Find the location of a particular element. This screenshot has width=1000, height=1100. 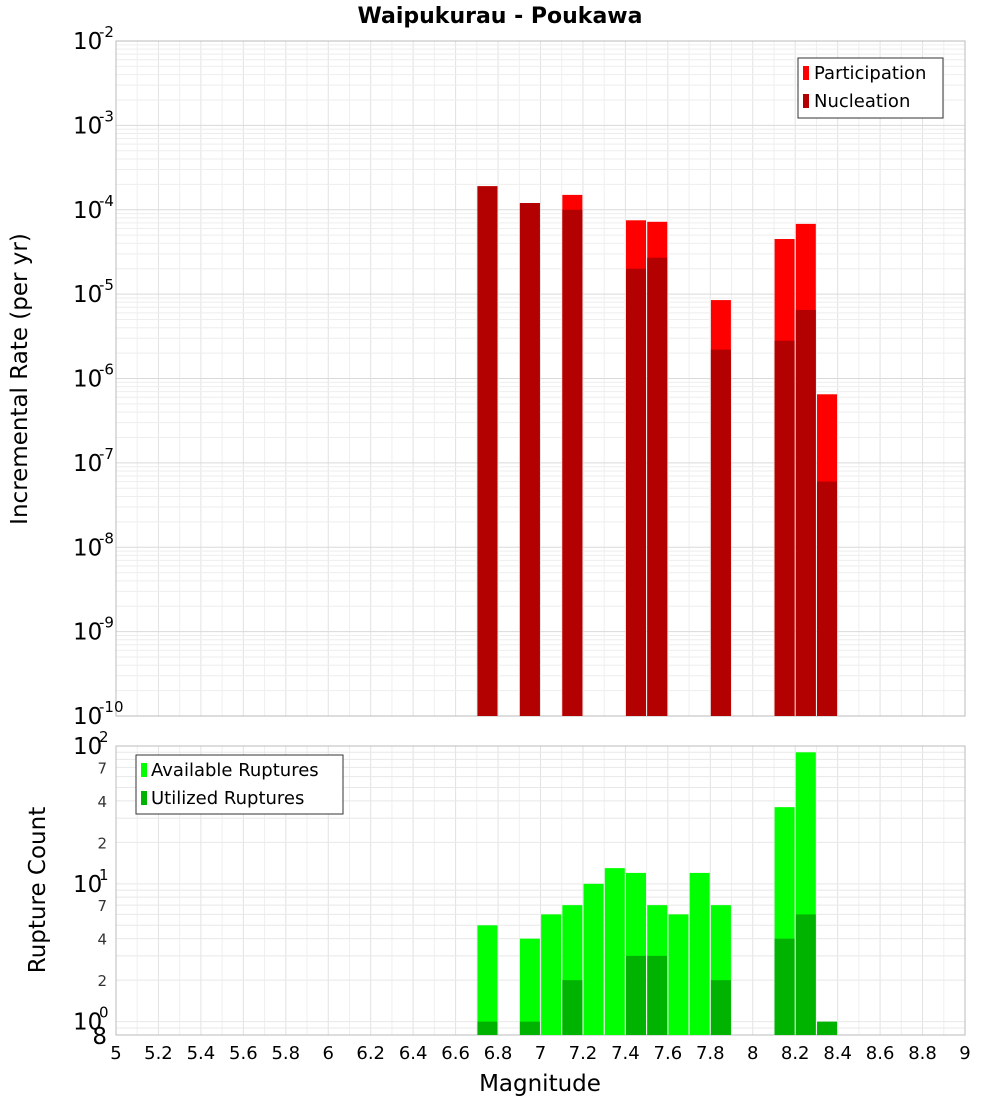

x-tick-label: 5.8 is located at coordinates (285, 1053).